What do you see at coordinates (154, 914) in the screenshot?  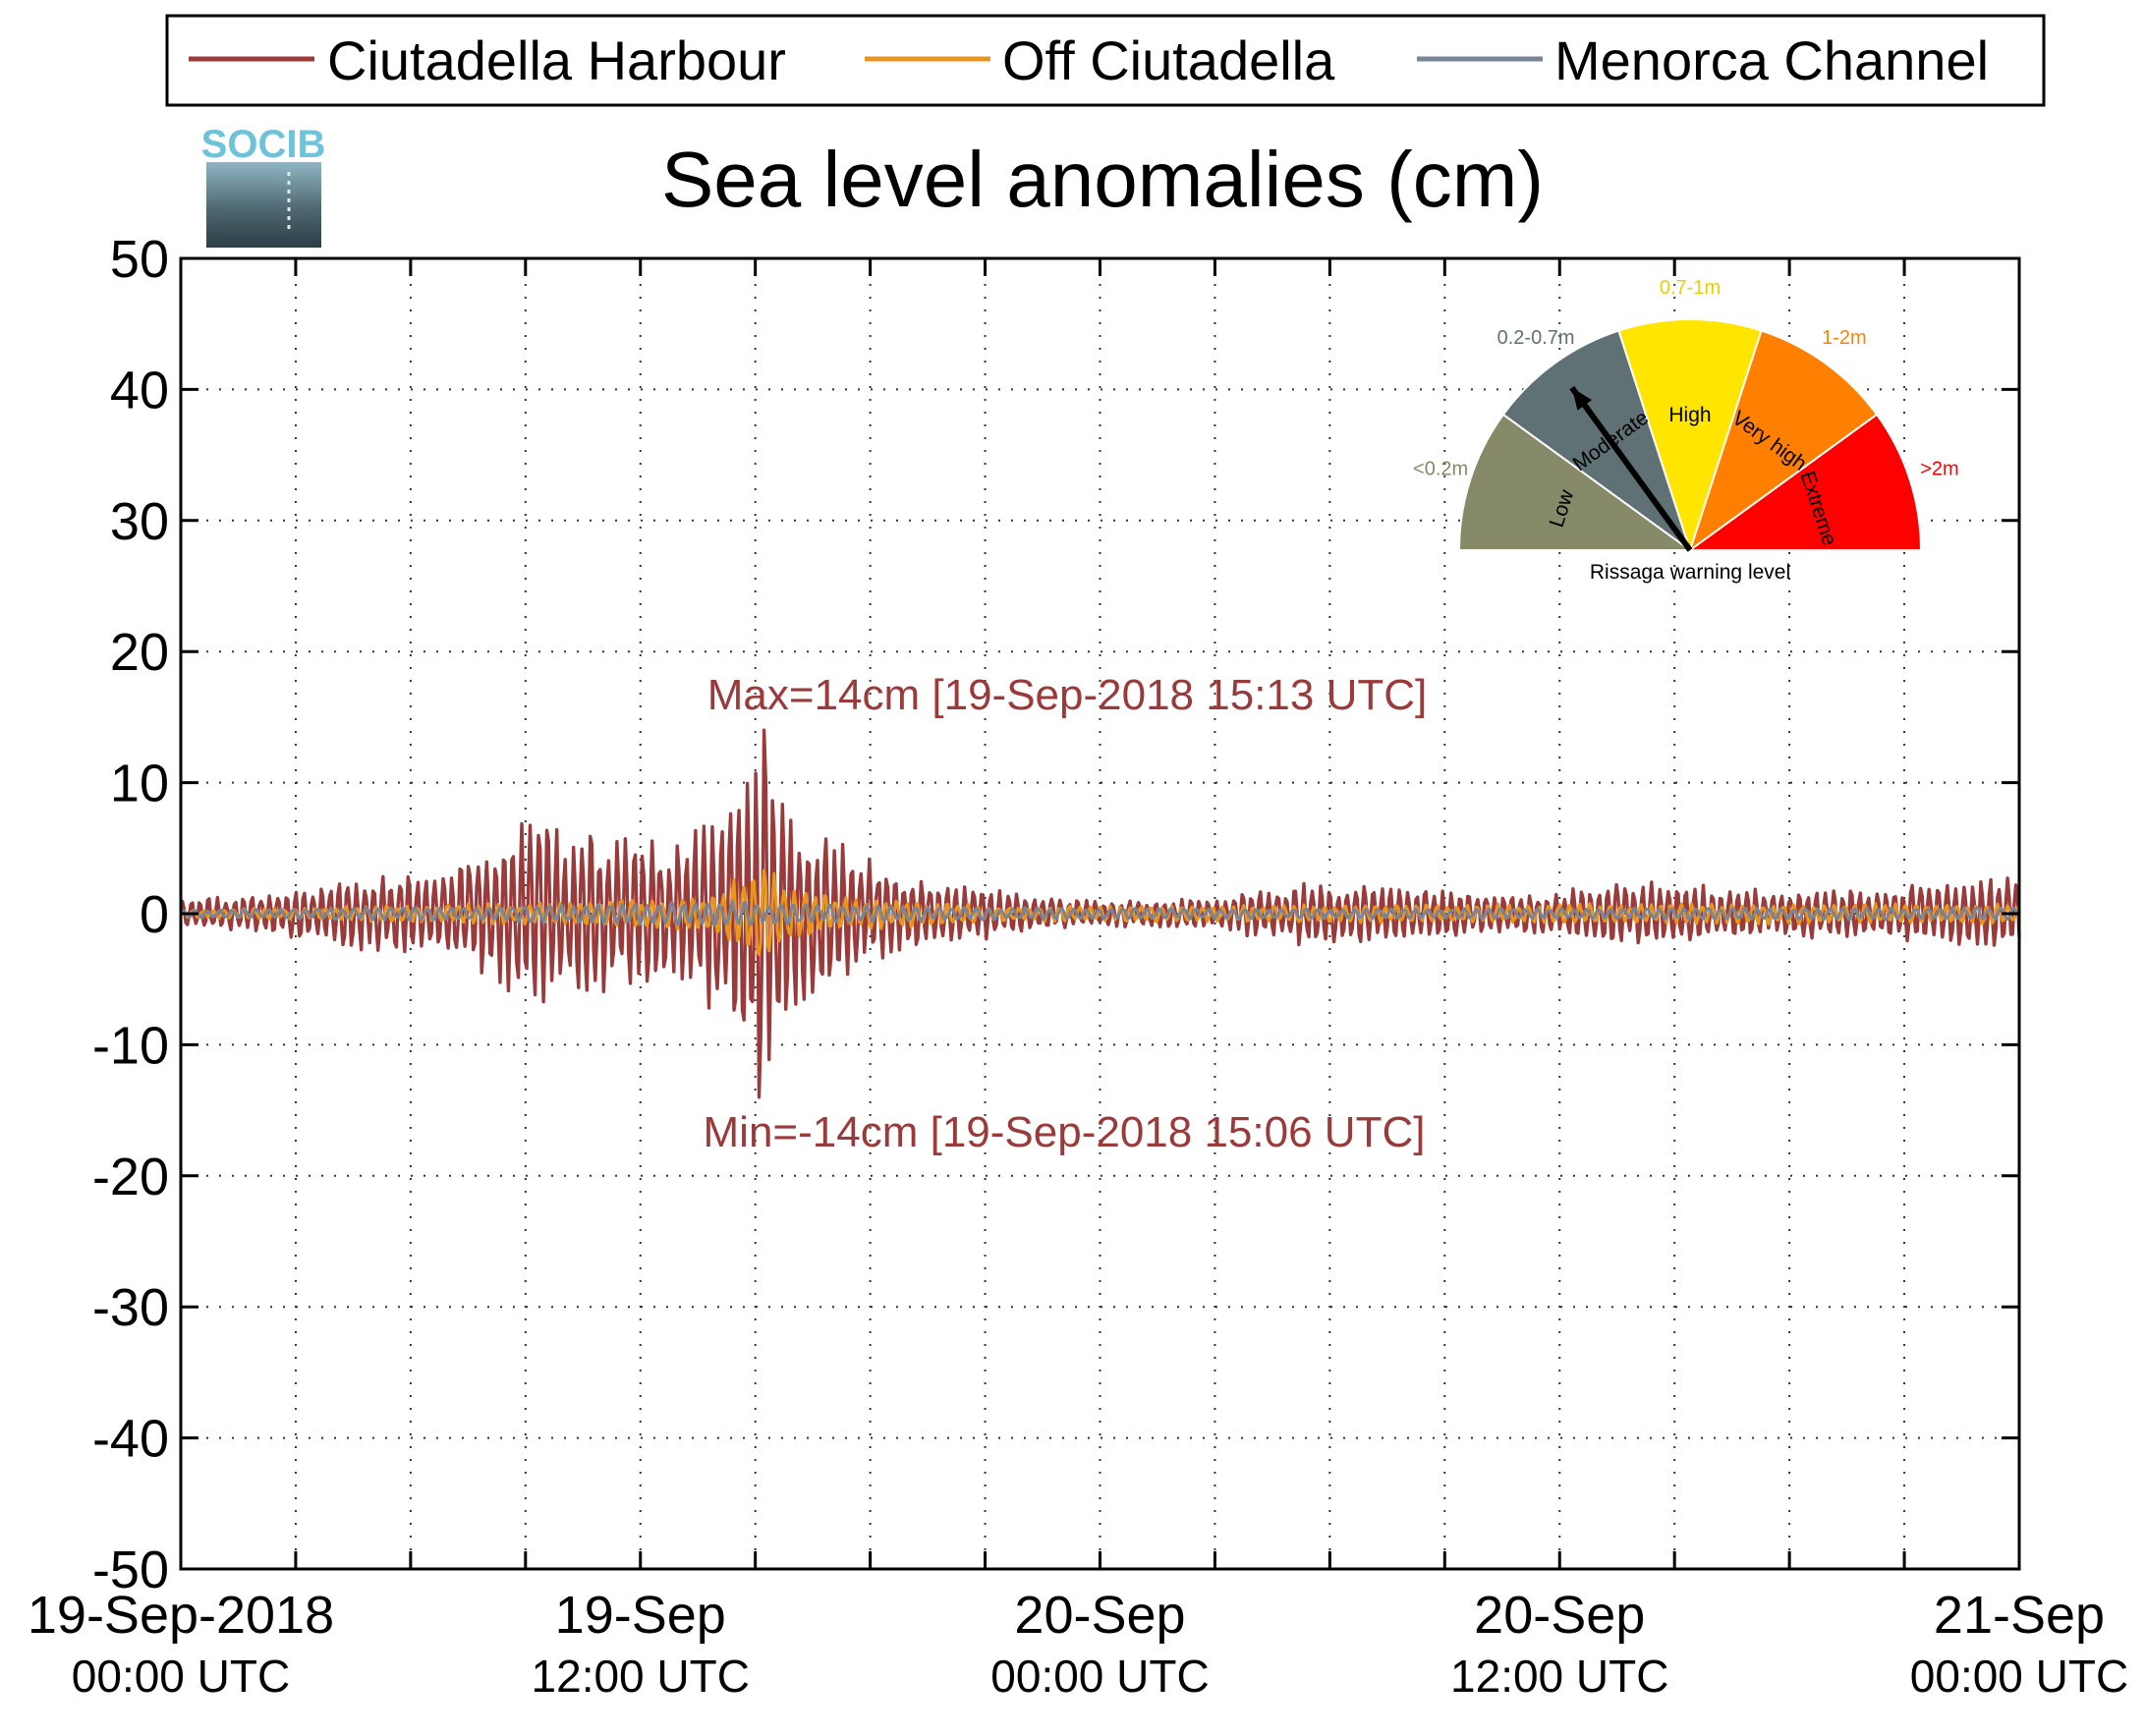 I see `y-tick-label: 0` at bounding box center [154, 914].